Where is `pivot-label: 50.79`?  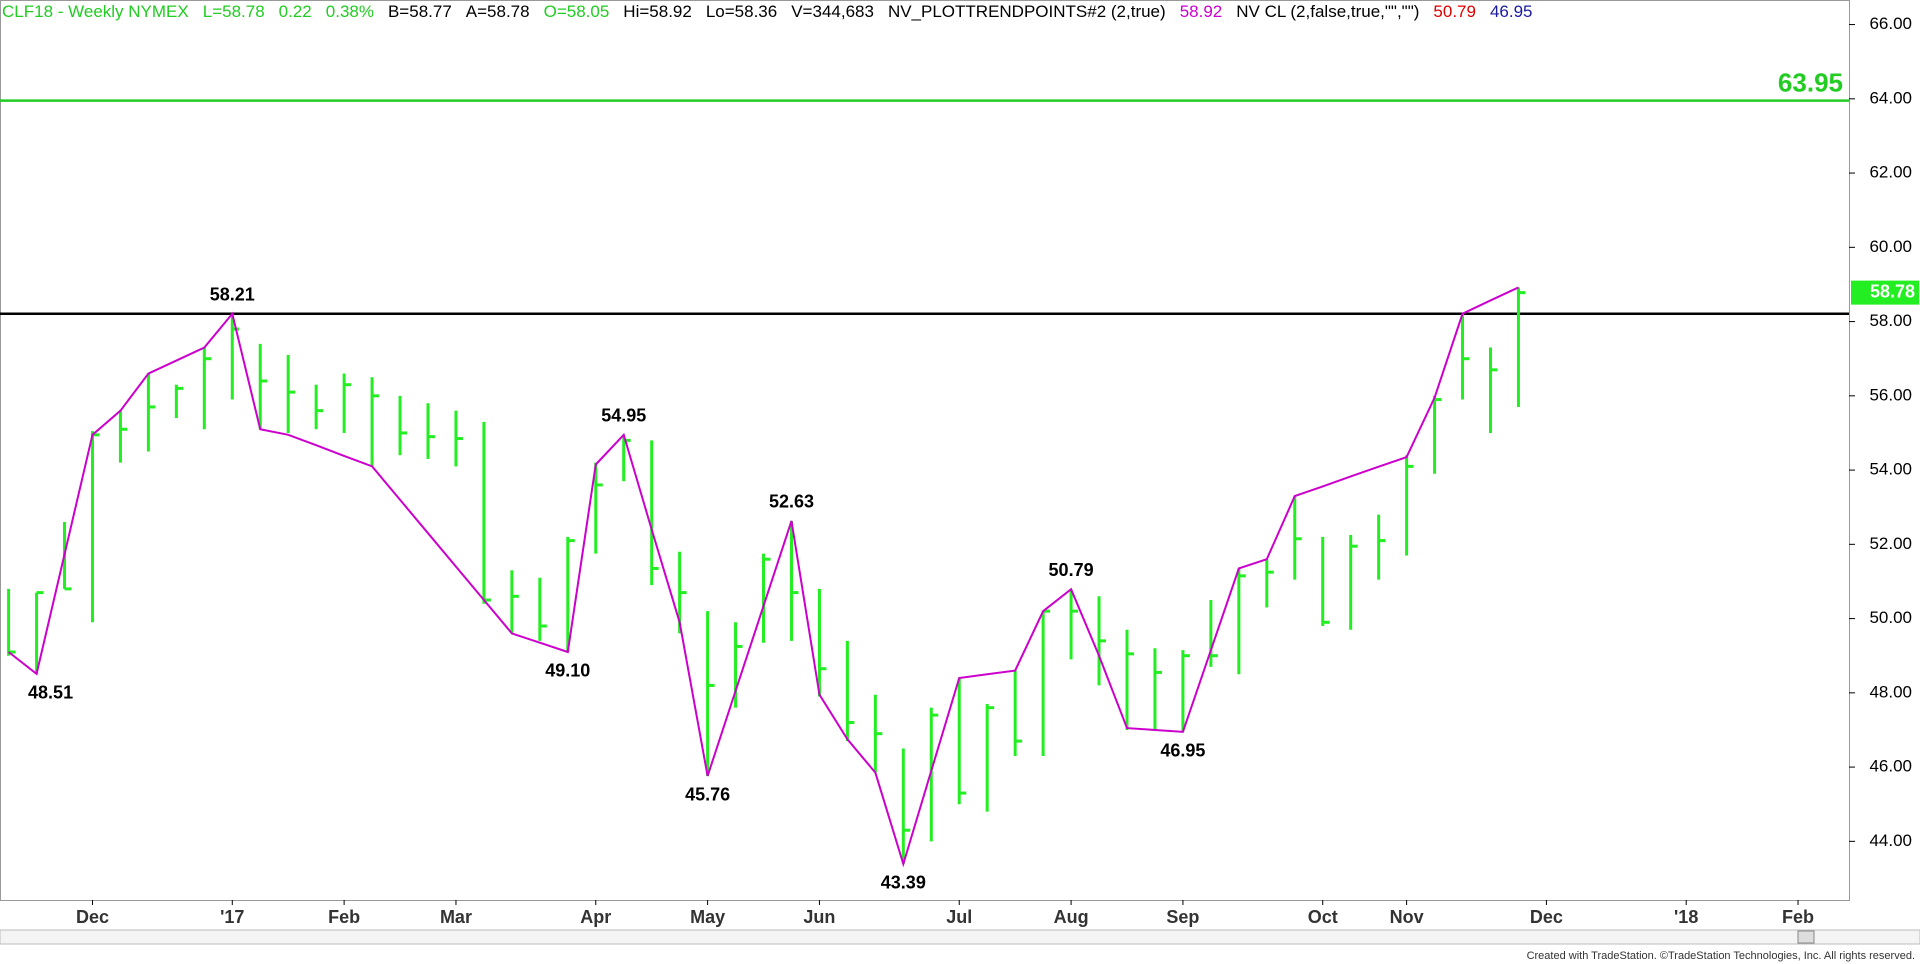
pivot-label: 50.79 is located at coordinates (1071, 570).